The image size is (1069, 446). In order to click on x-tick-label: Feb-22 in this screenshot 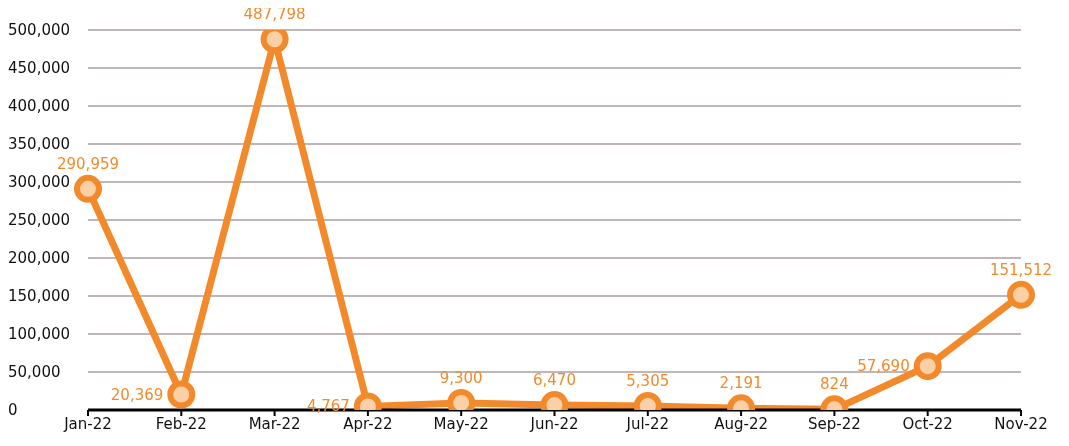, I will do `click(181, 423)`.